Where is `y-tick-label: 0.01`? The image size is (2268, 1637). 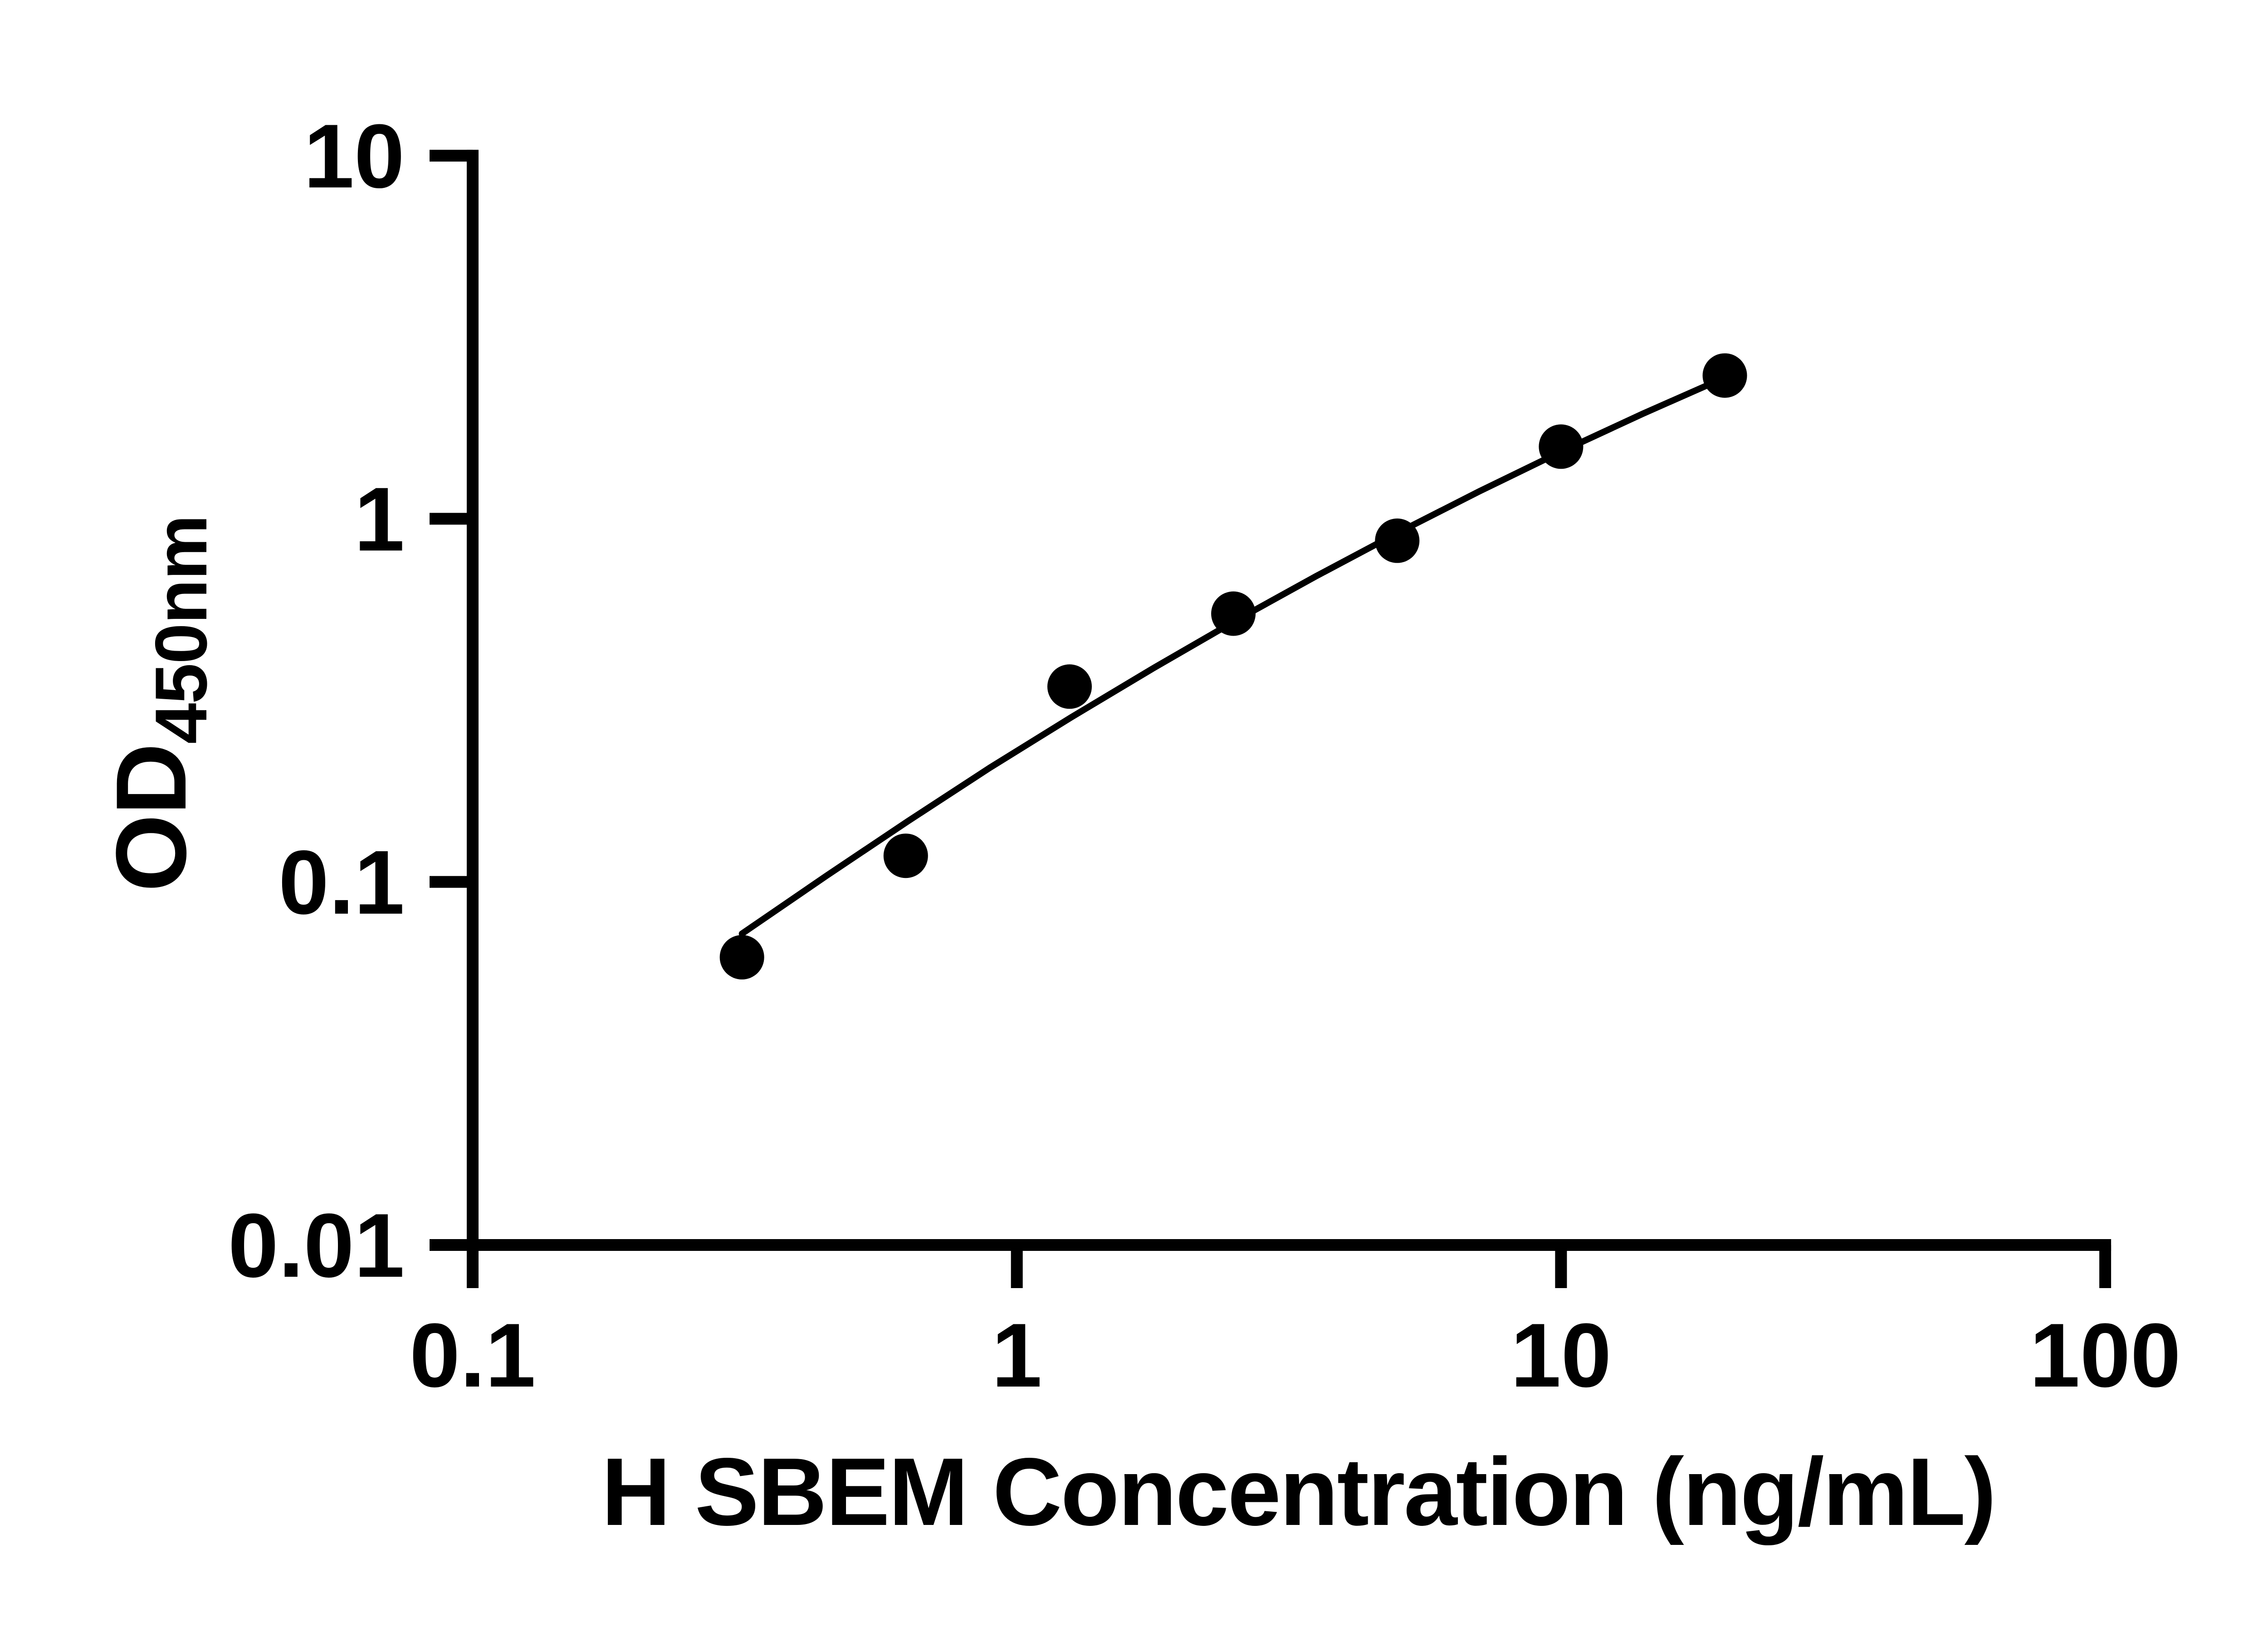
y-tick-label: 0.01 is located at coordinates (317, 1245).